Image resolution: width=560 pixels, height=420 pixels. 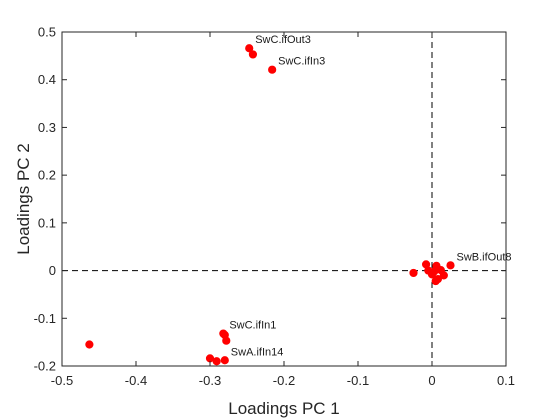 I want to click on x-axis-label: Loadings PC 1, so click(x=284, y=408).